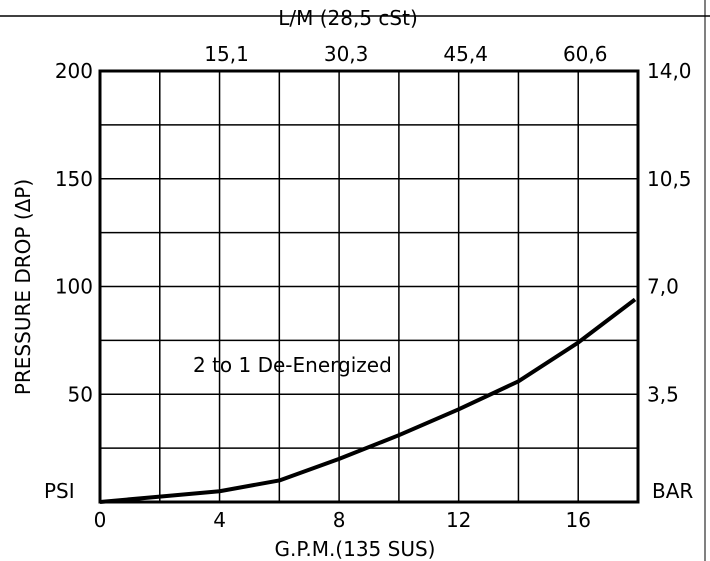 This screenshot has width=710, height=561. Describe the element at coordinates (355, 549) in the screenshot. I see `x-axis-title: G.P.M.(135 SUS)` at that location.